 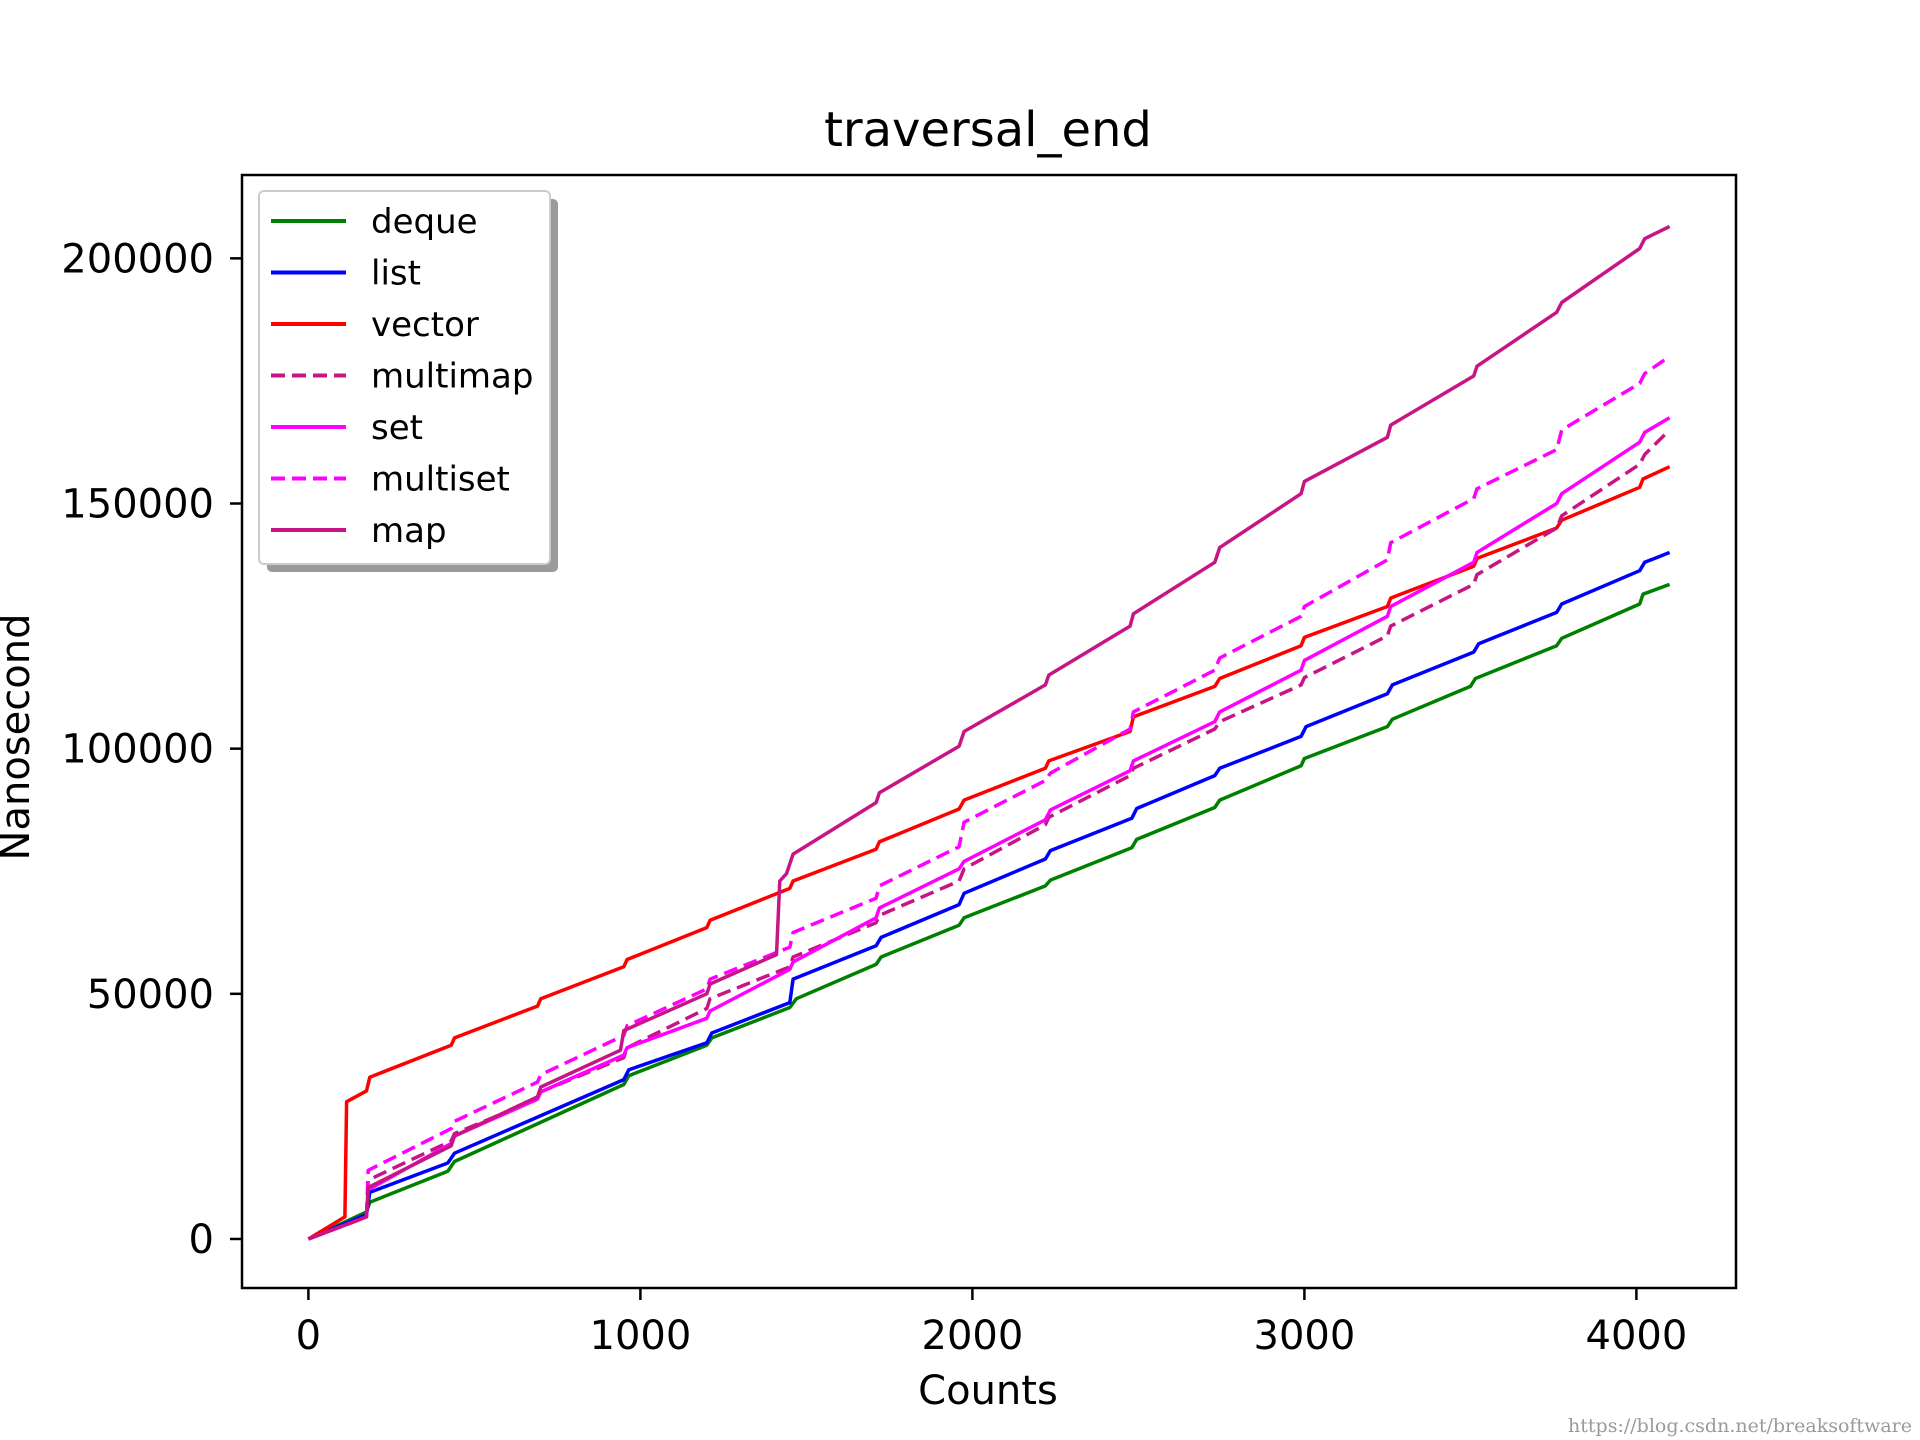 What do you see at coordinates (137, 750) in the screenshot?
I see `y-tick-label: 100000` at bounding box center [137, 750].